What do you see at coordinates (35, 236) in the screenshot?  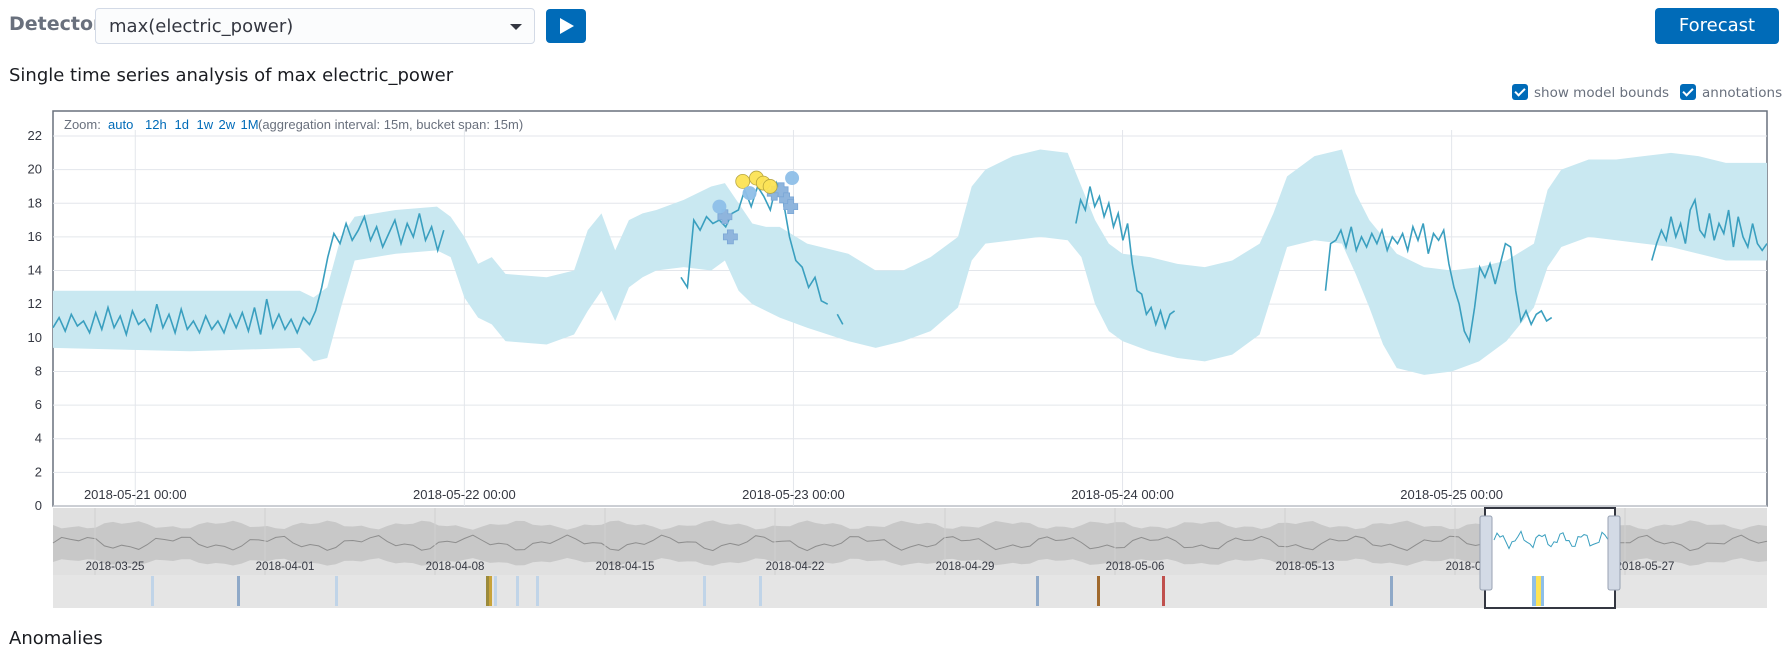 I see `y-tick-label: 16` at bounding box center [35, 236].